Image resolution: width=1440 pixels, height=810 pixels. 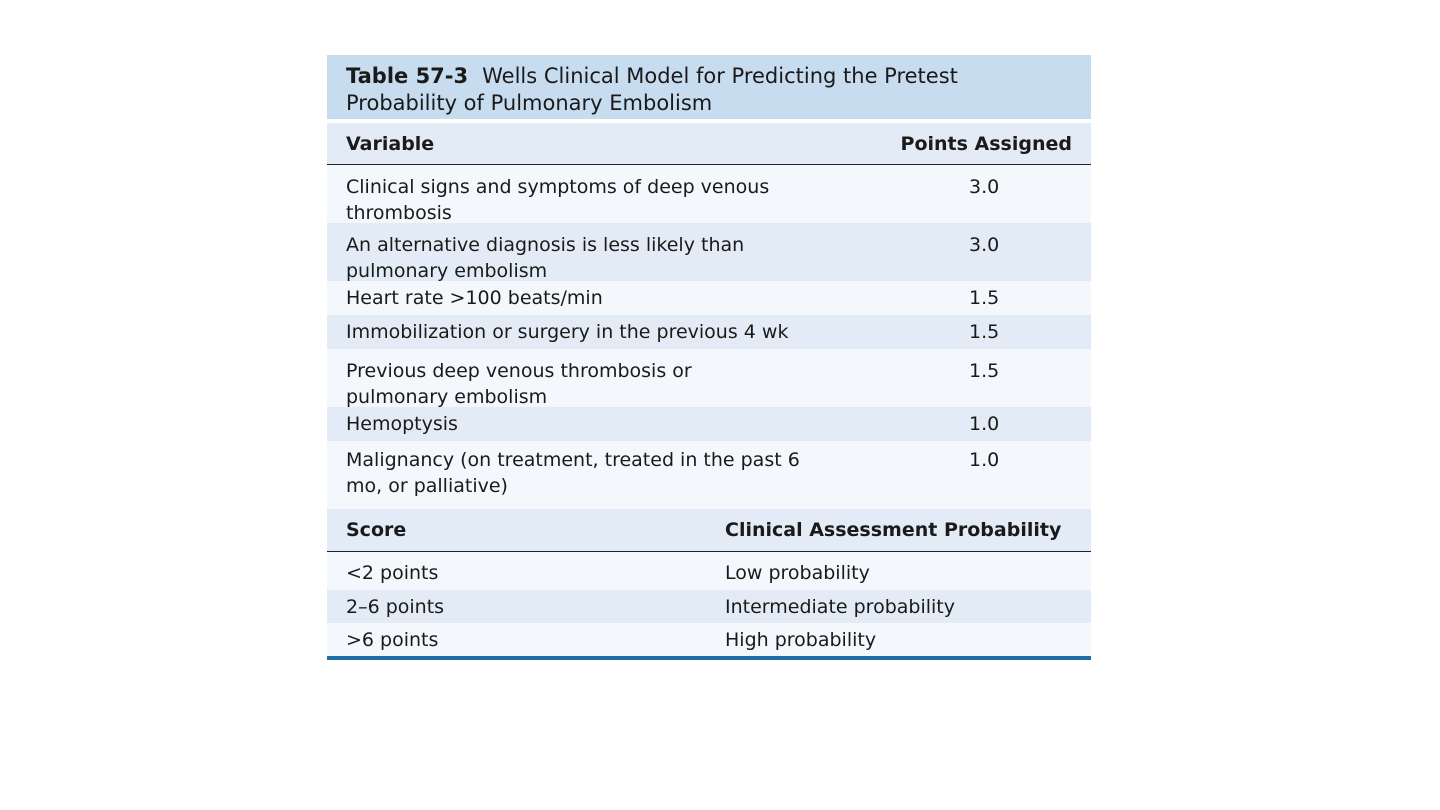 I want to click on probability-cell: Intermediate probability, so click(x=840, y=606).